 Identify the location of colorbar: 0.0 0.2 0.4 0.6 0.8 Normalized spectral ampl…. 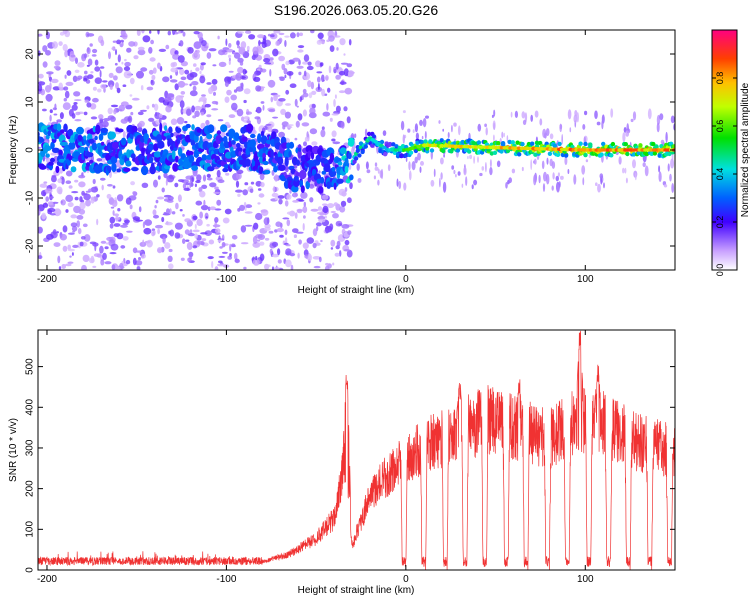
(730, 152).